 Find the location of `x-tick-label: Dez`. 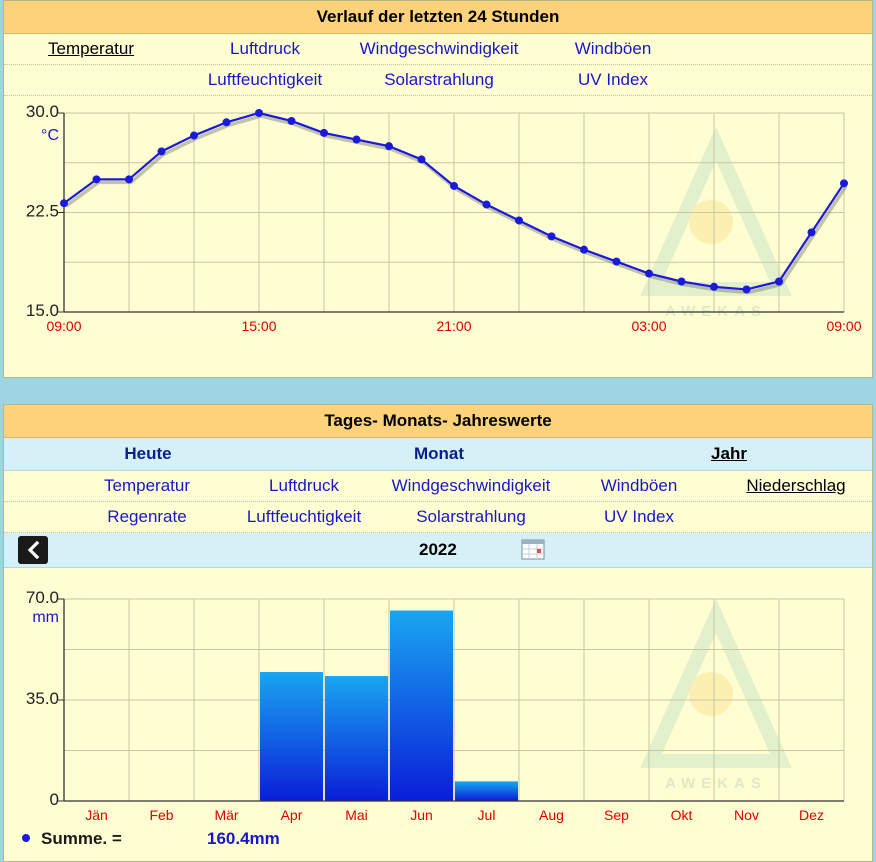

x-tick-label: Dez is located at coordinates (811, 815).